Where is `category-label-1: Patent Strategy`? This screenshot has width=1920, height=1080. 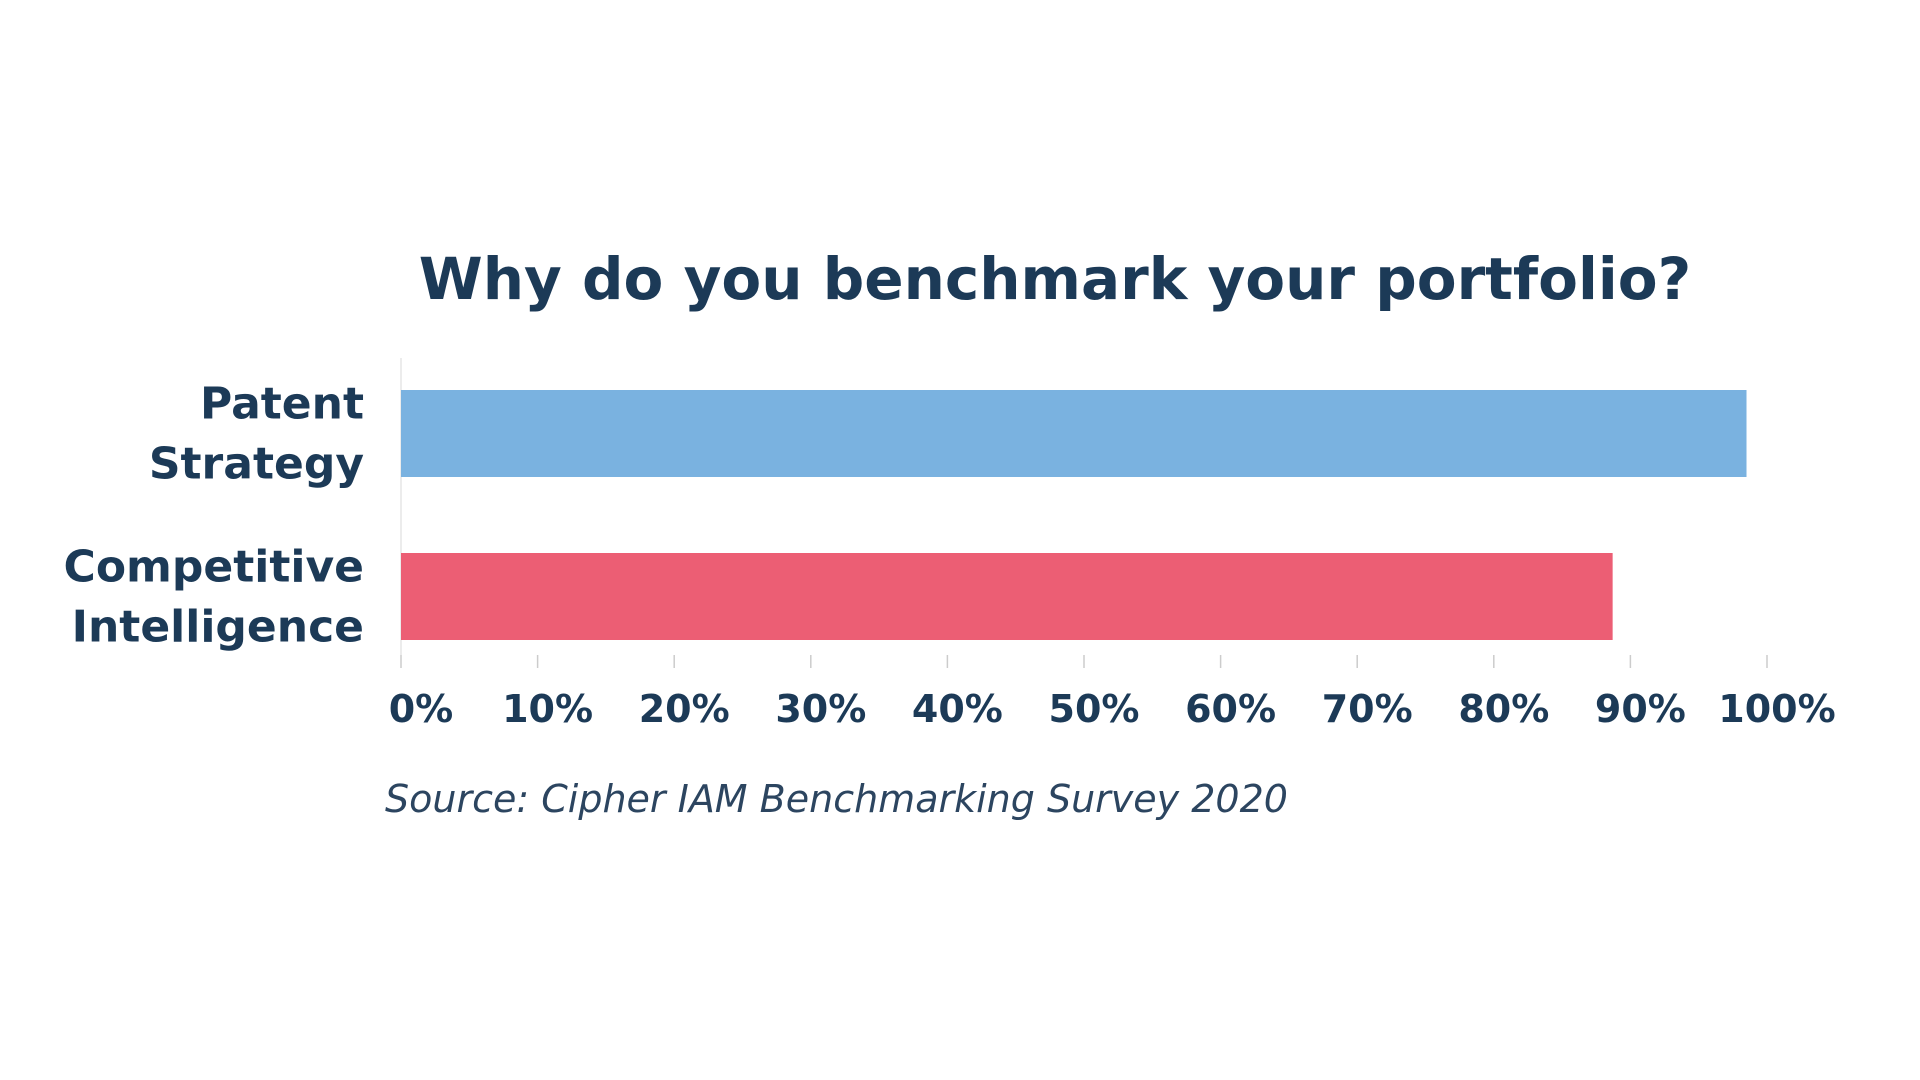
category-label-1: Patent Strategy is located at coordinates (256, 434).